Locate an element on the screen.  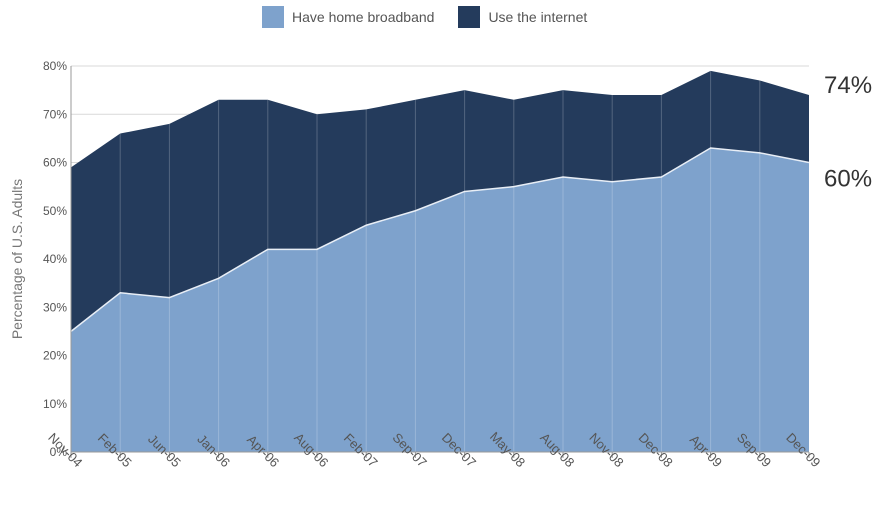
legend-swatch-broadband is located at coordinates (273, 17).